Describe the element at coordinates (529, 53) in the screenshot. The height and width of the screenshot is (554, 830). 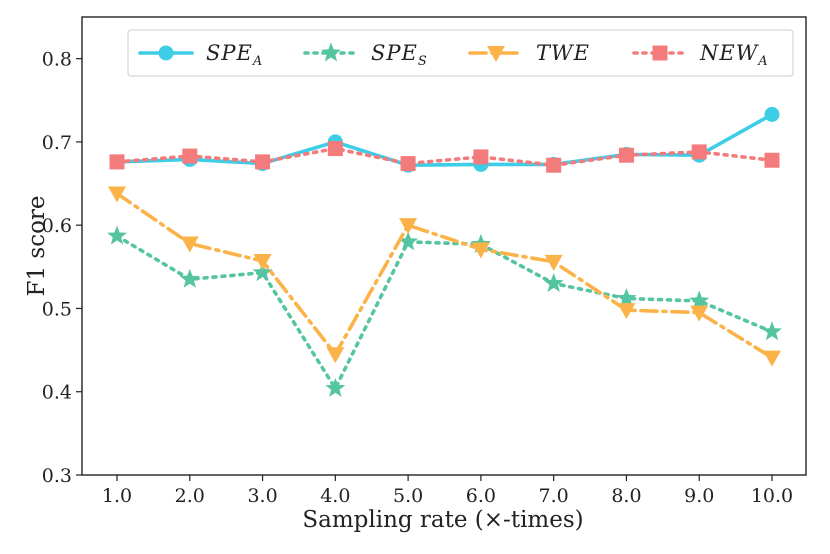
I see `legend-entry: TWE` at that location.